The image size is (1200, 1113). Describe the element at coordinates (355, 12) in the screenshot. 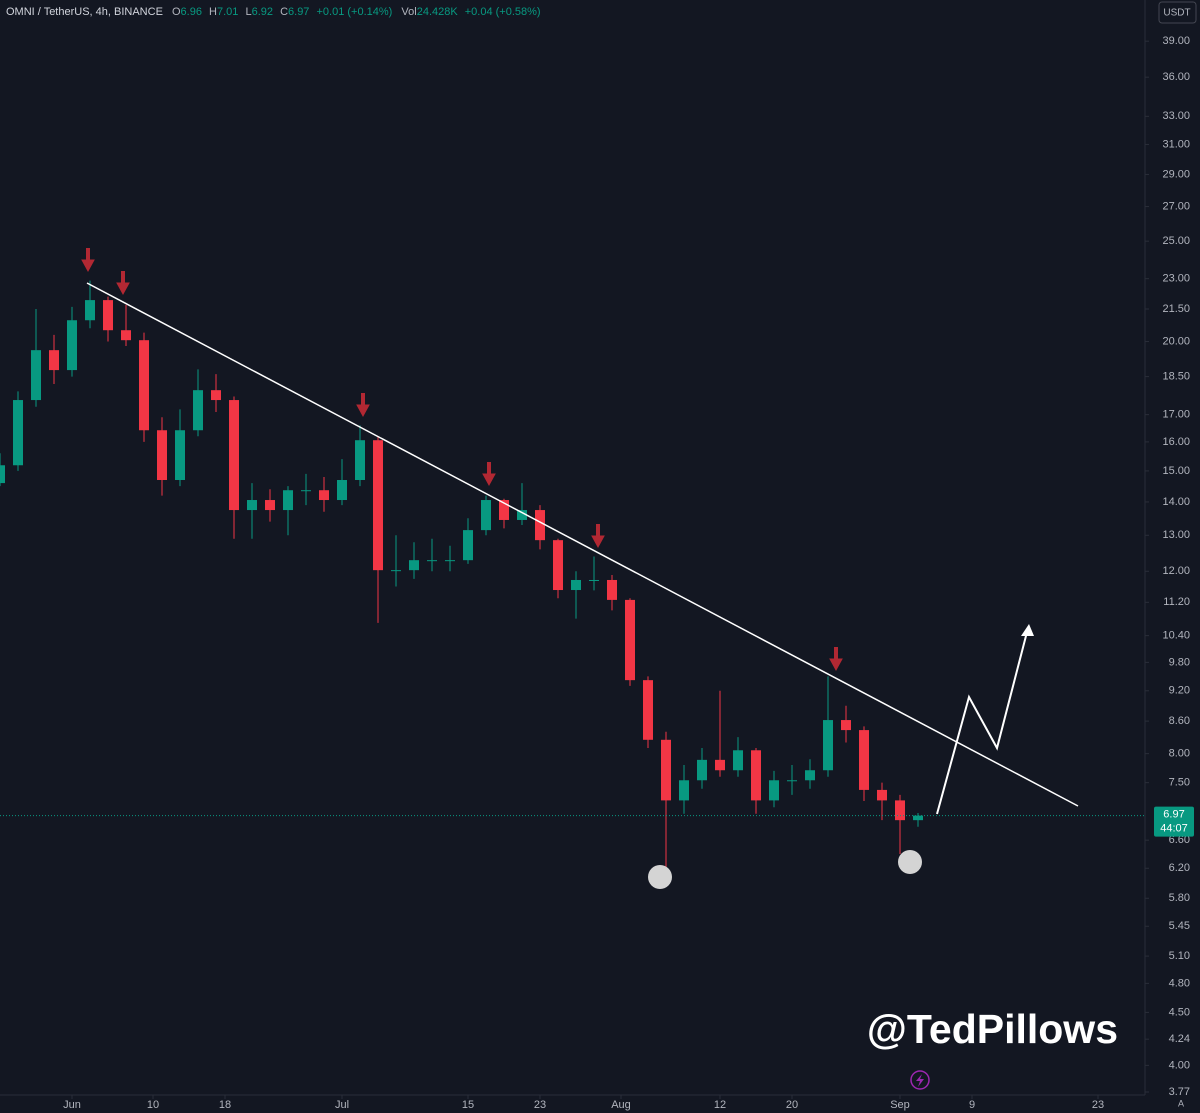

I see `change: +0.01 (+0.14%)` at that location.